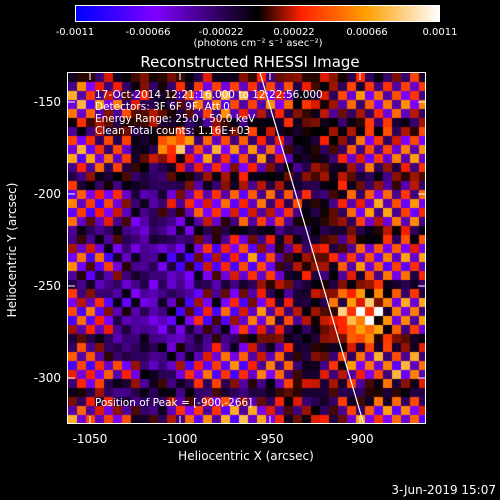  I want to click on plot-overlay, so click(311, 248).